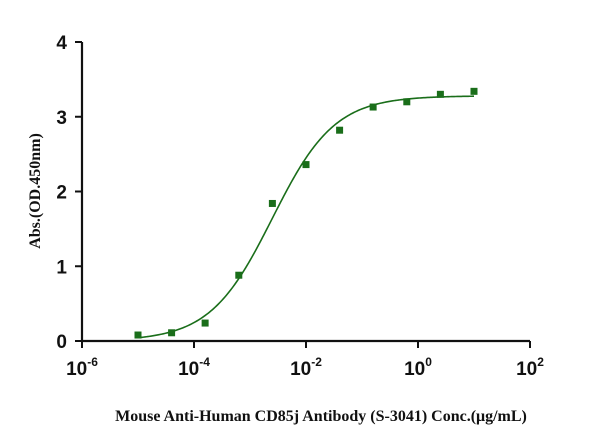 The image size is (602, 435). Describe the element at coordinates (61, 267) in the screenshot. I see `y-tick-label: 1` at that location.